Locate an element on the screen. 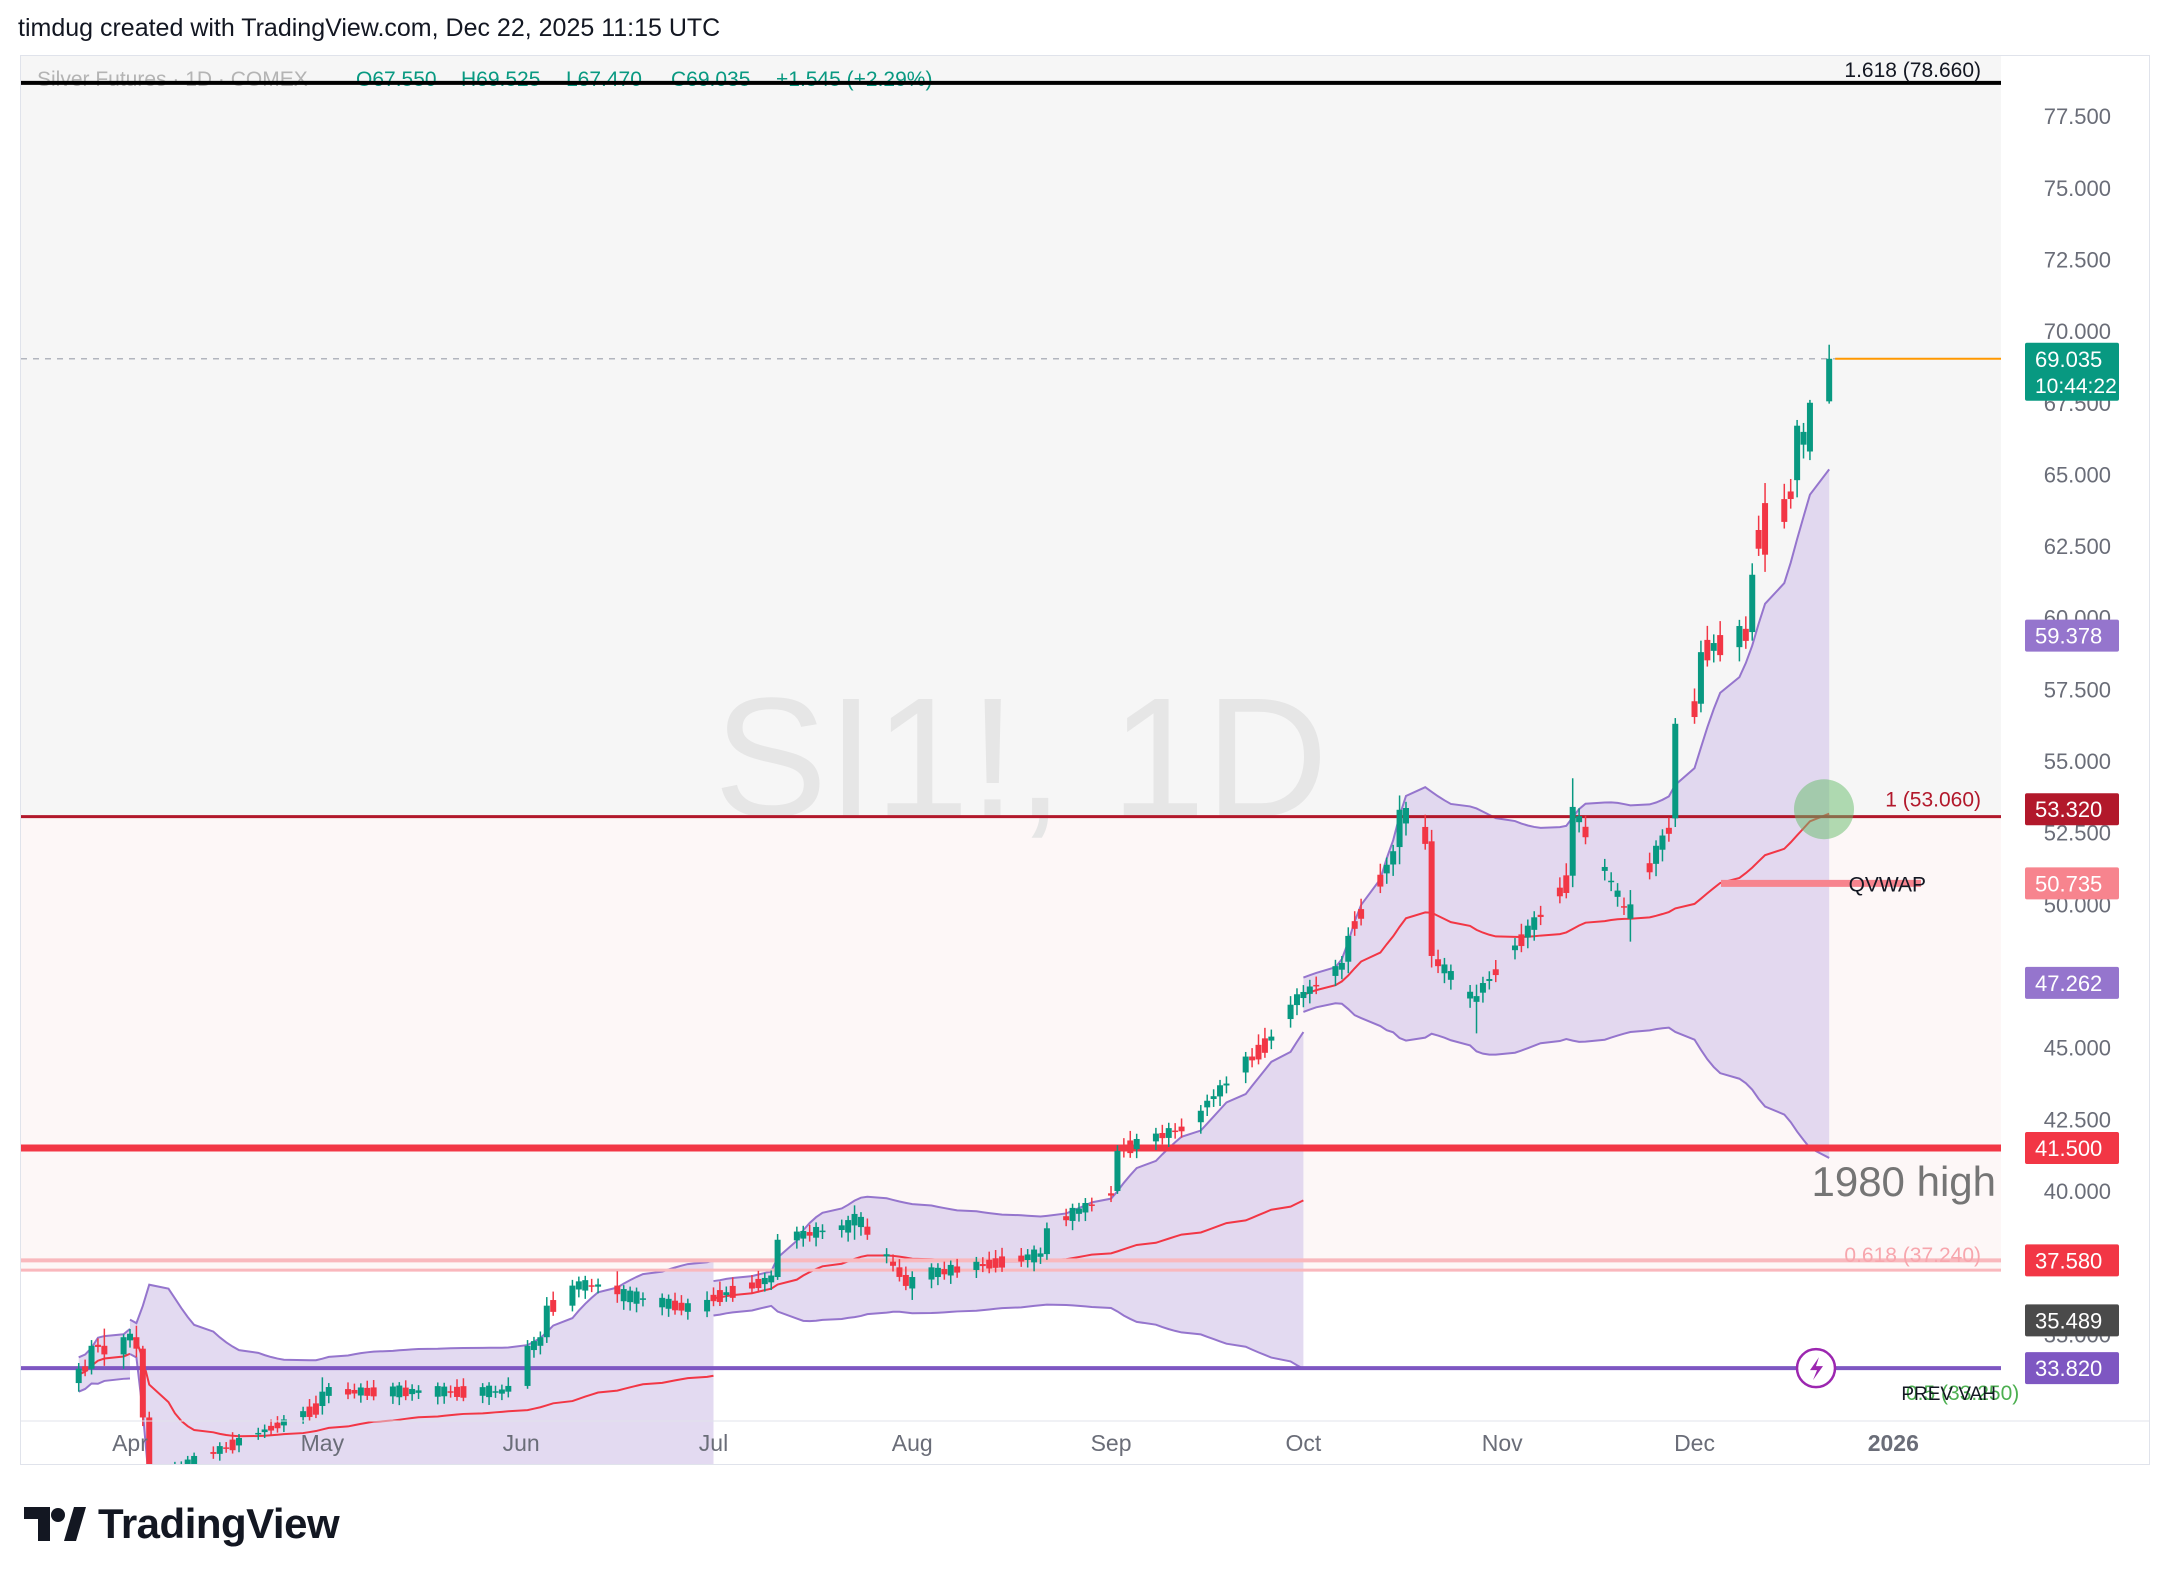 The width and height of the screenshot is (2164, 1580). time-tick: Sep is located at coordinates (1111, 1443).